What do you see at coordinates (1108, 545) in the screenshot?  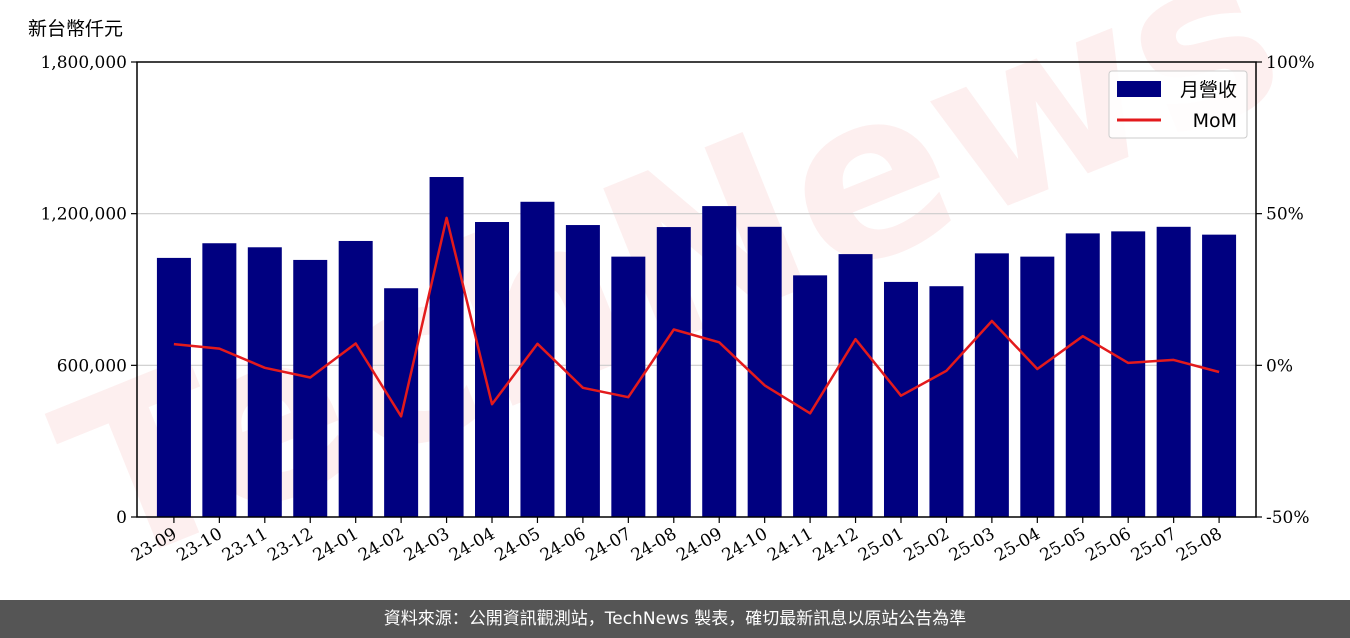 I see `x-tick-label: 25-06` at bounding box center [1108, 545].